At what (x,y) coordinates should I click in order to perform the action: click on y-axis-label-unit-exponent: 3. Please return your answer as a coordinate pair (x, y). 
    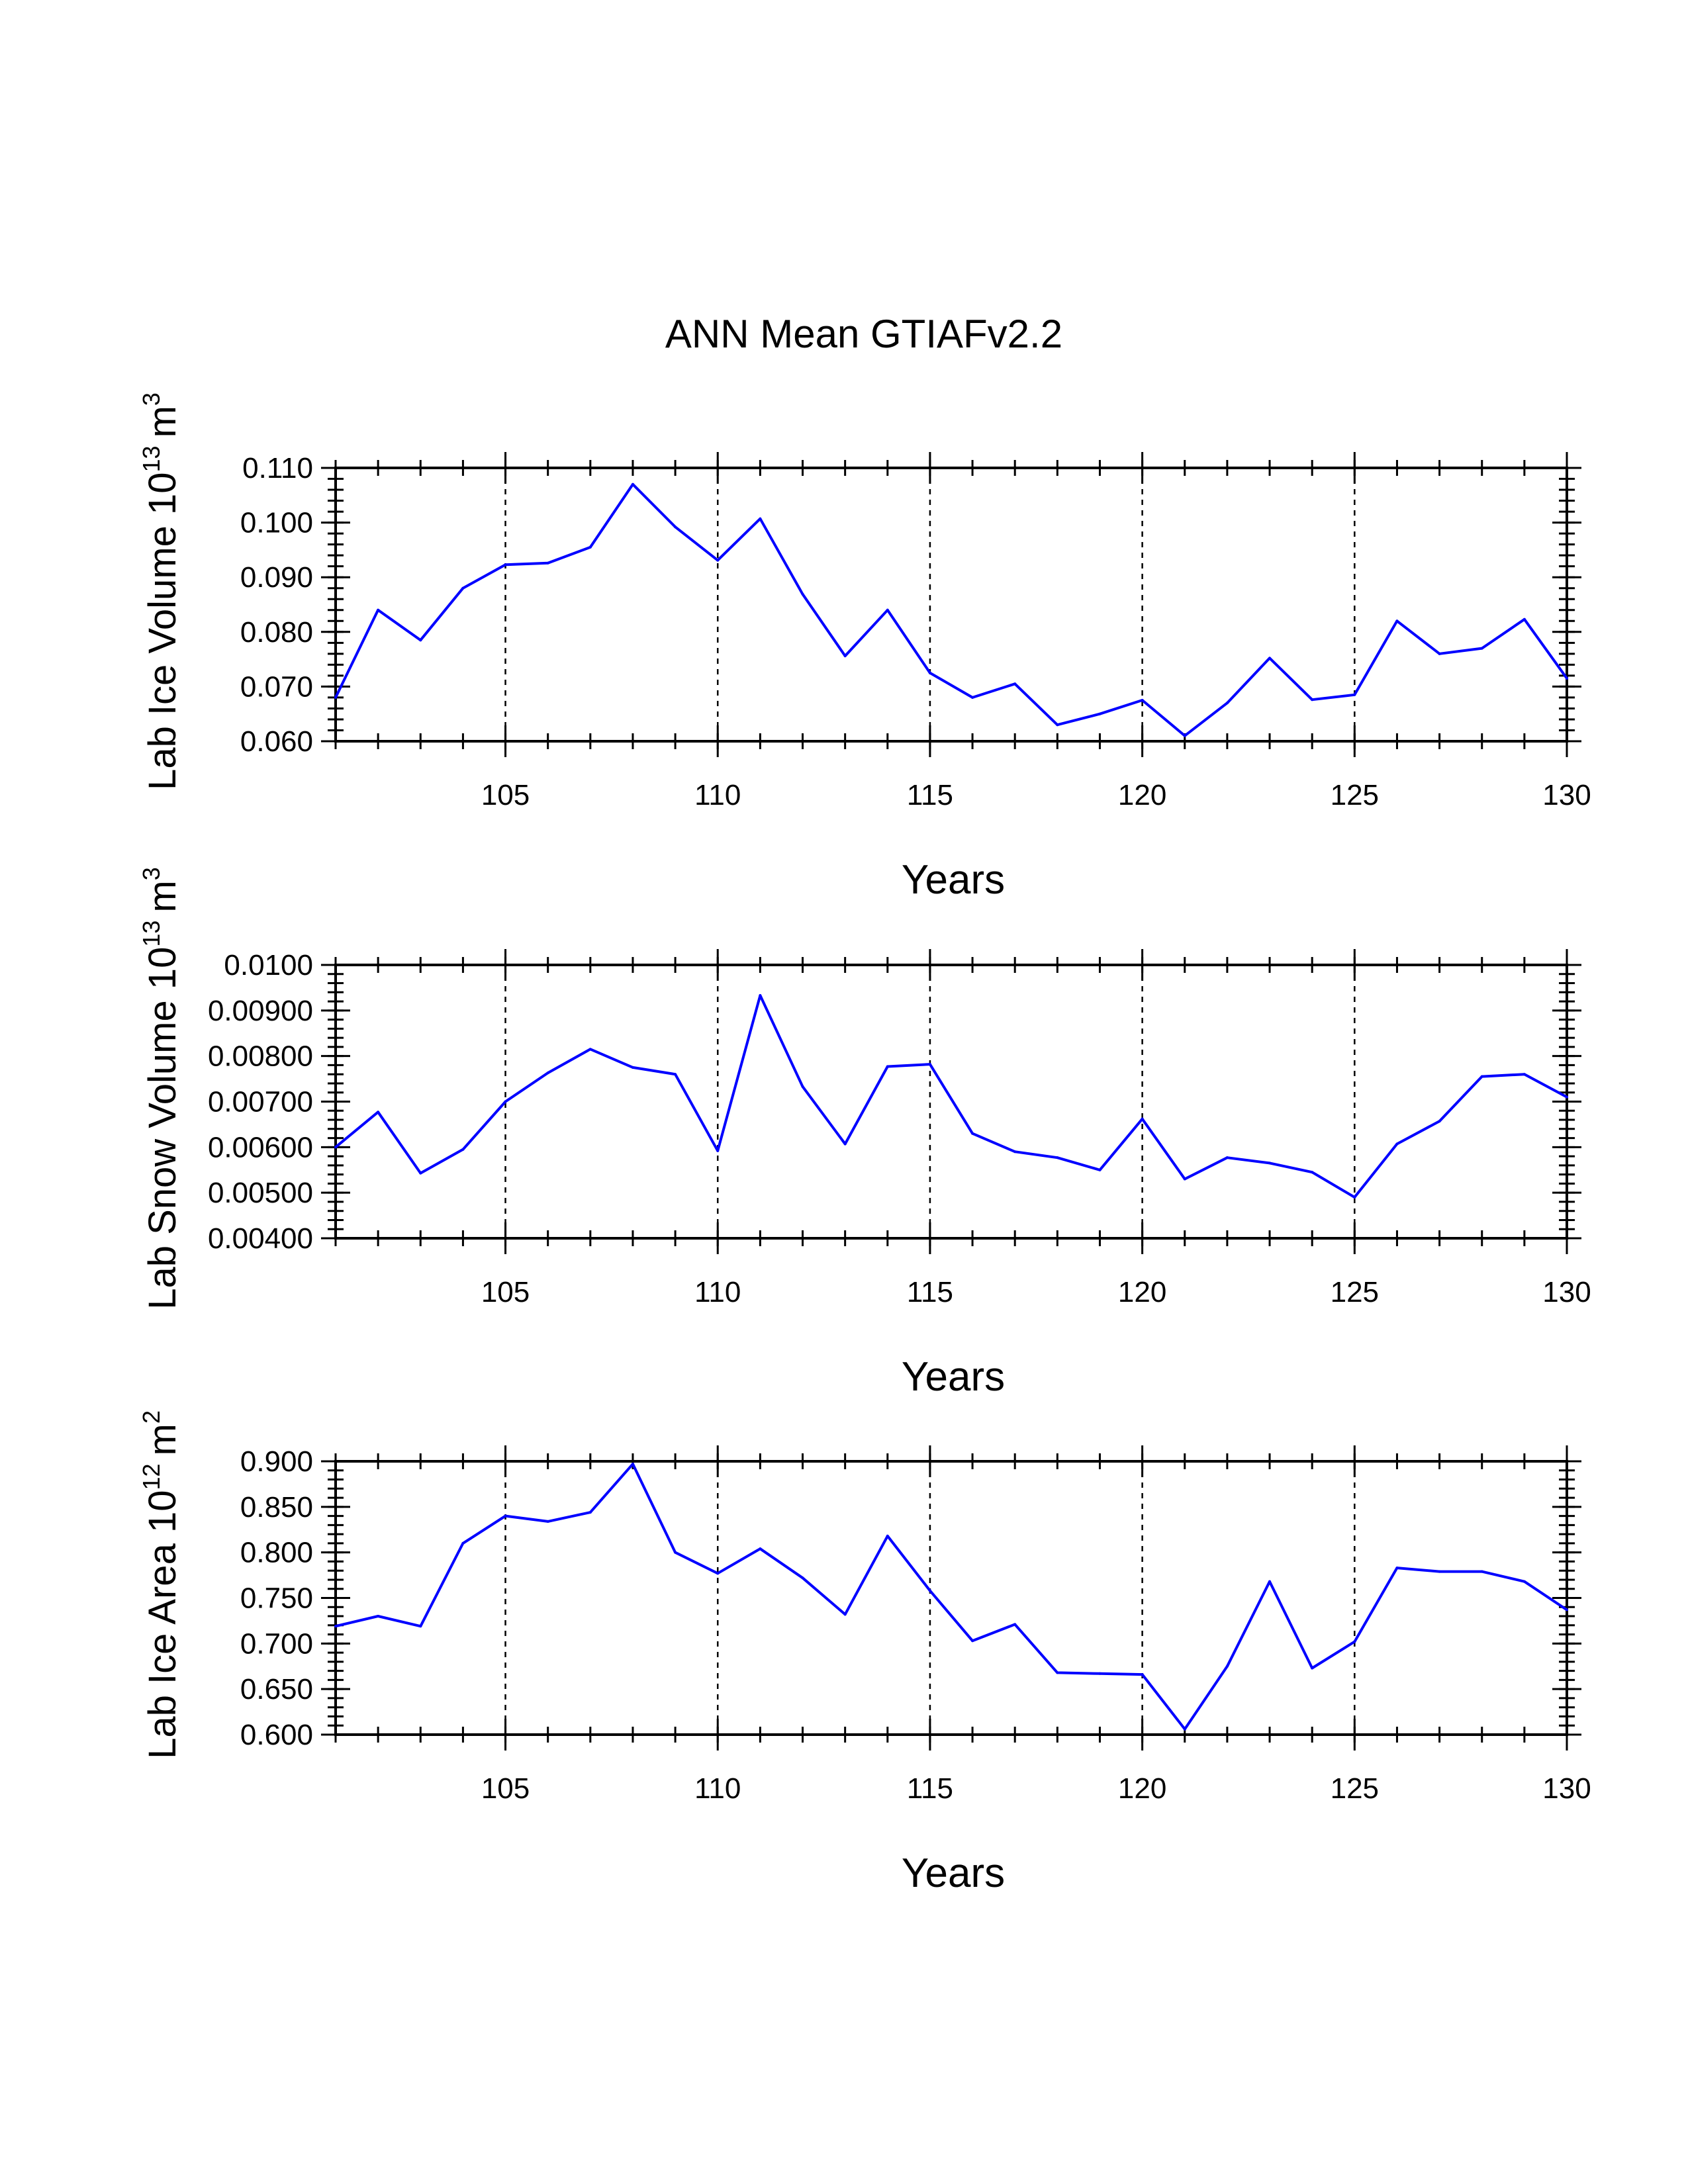
    Looking at the image, I should click on (151, 399).